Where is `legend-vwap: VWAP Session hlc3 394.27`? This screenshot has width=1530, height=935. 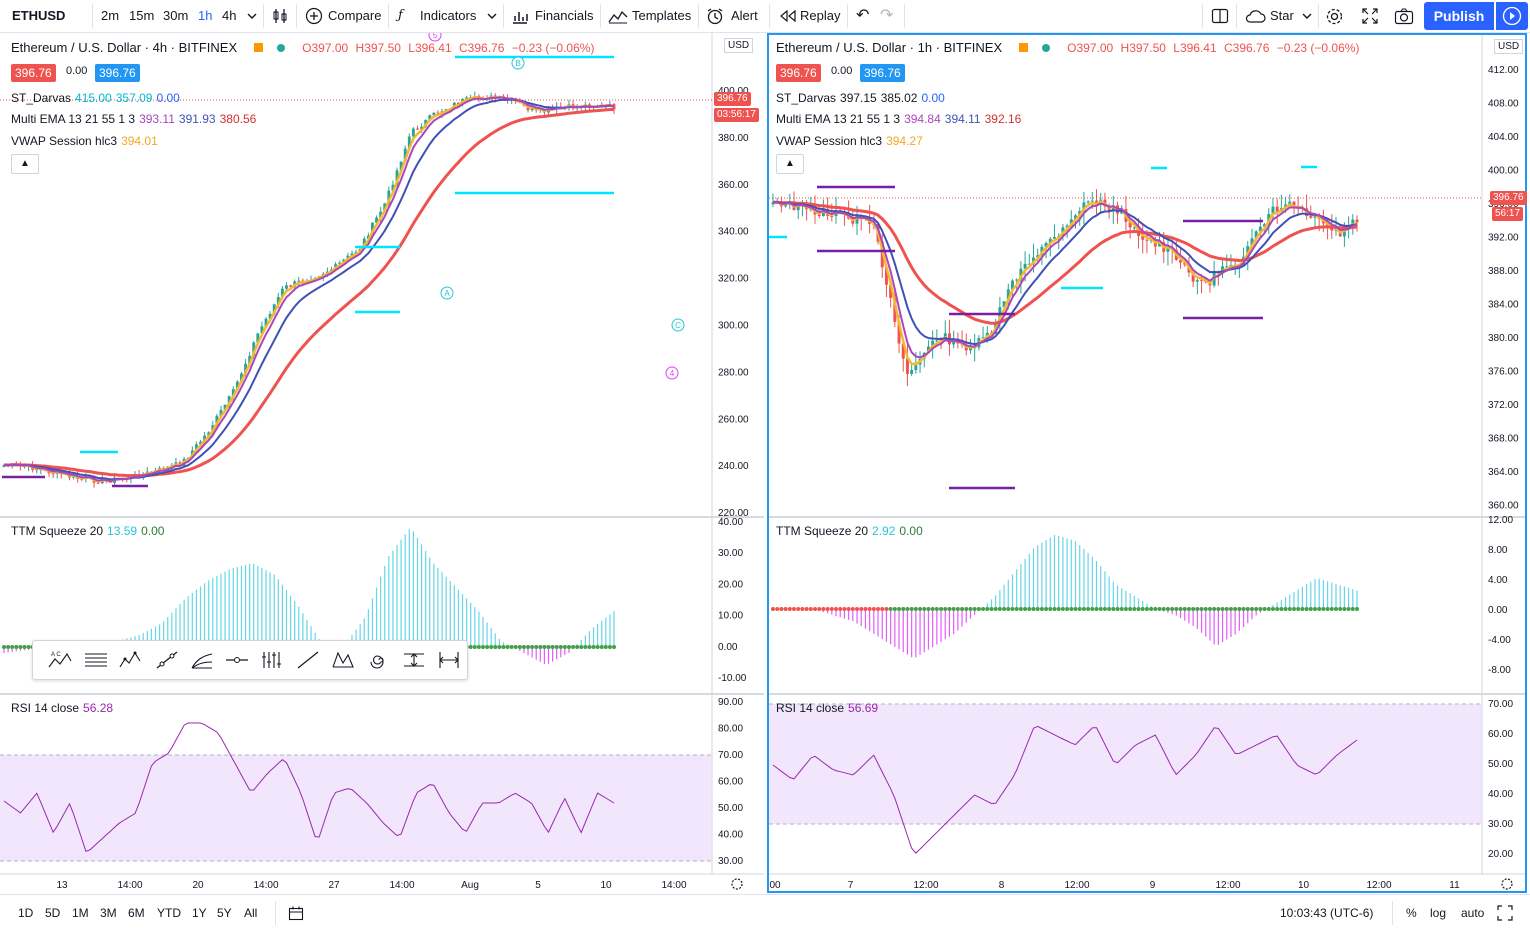
legend-vwap: VWAP Session hlc3 394.27 is located at coordinates (849, 141).